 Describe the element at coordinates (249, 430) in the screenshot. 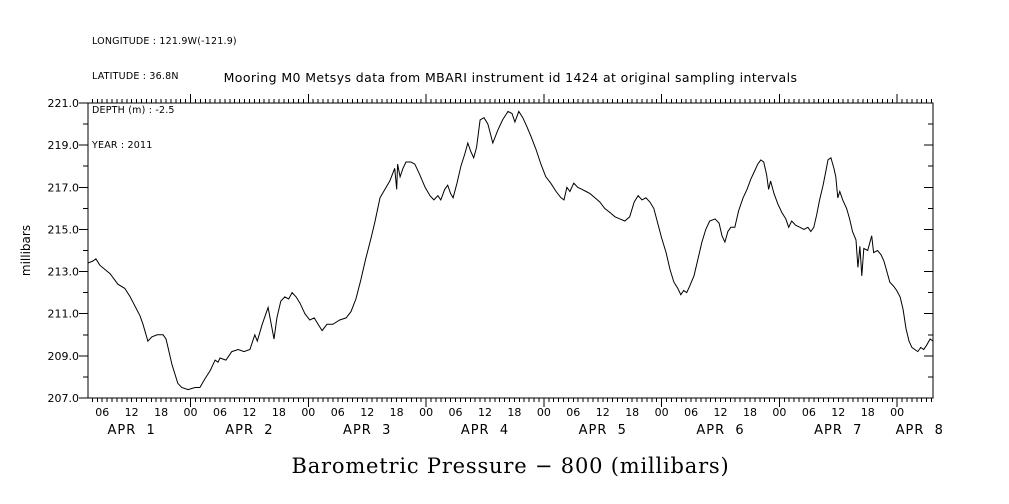

I see `svg-text: APR 2` at that location.